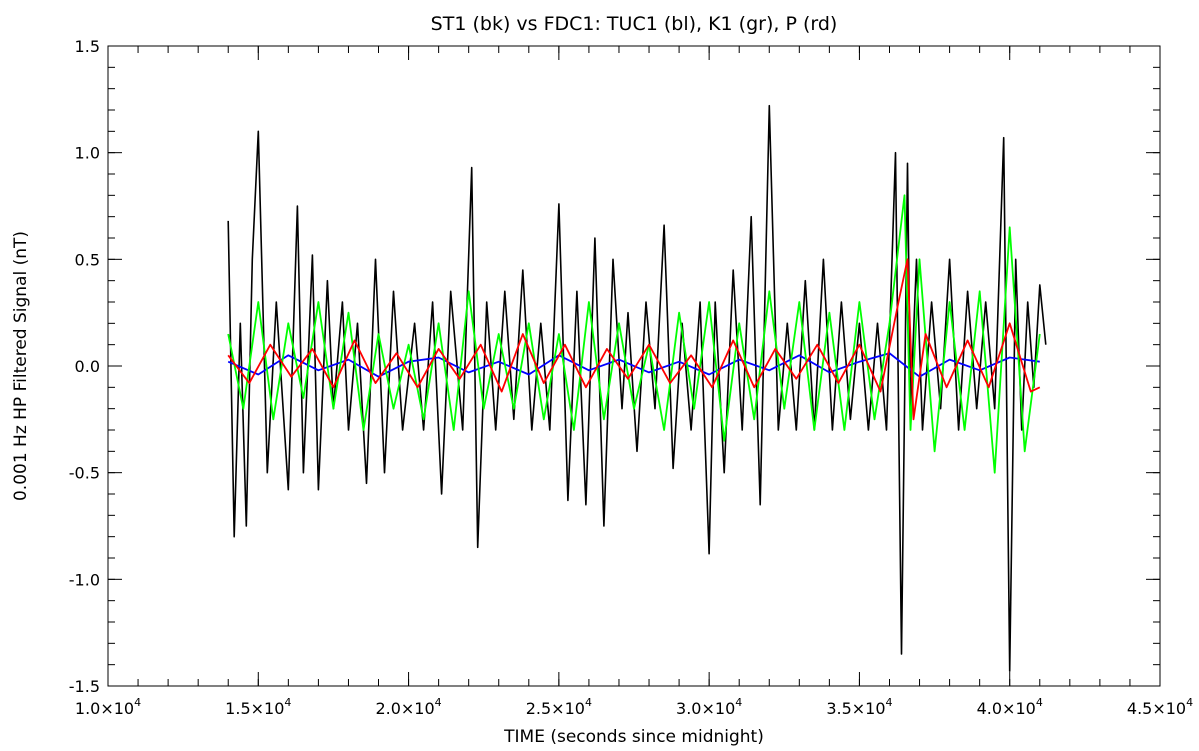 The image size is (1199, 751). What do you see at coordinates (84, 579) in the screenshot?
I see `y-tick-label: -1.0` at bounding box center [84, 579].